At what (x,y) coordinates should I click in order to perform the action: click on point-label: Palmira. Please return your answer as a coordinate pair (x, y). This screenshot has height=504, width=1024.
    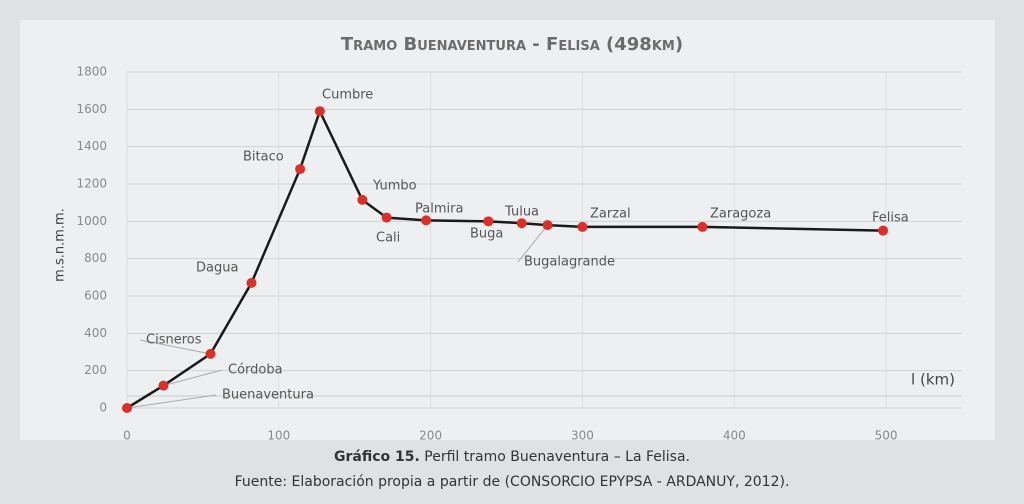
    Looking at the image, I should click on (439, 209).